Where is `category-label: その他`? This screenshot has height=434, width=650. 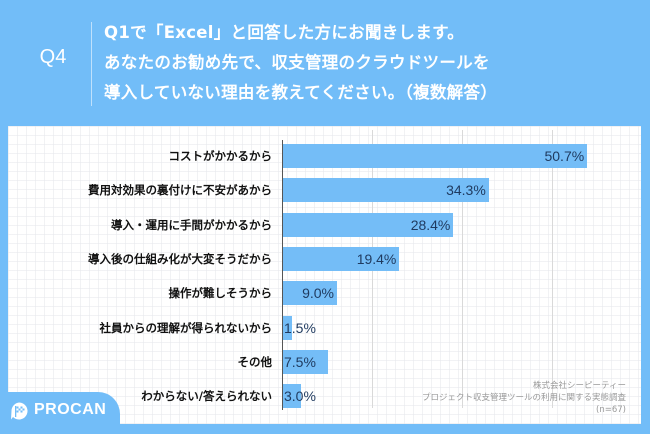 category-label: その他 is located at coordinates (255, 361).